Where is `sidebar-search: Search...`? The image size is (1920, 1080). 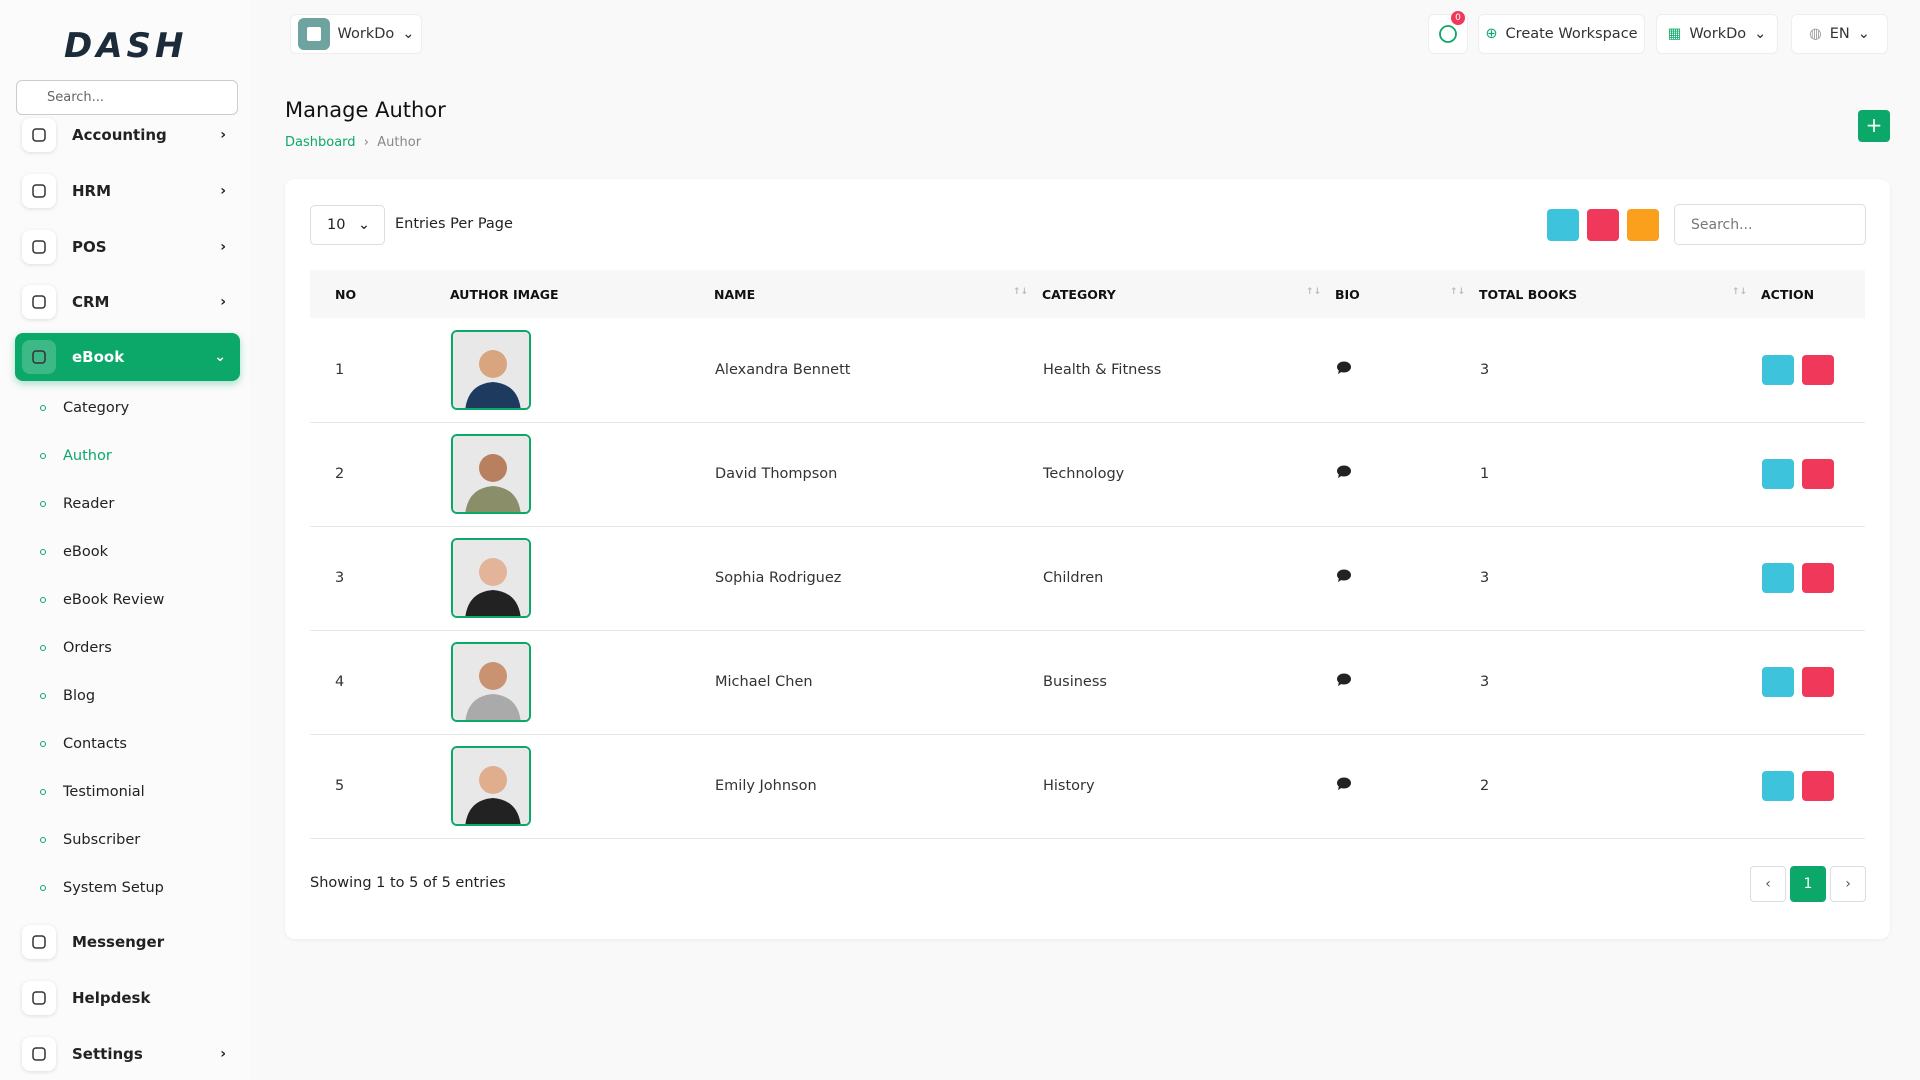
sidebar-search: Search... is located at coordinates (127, 97).